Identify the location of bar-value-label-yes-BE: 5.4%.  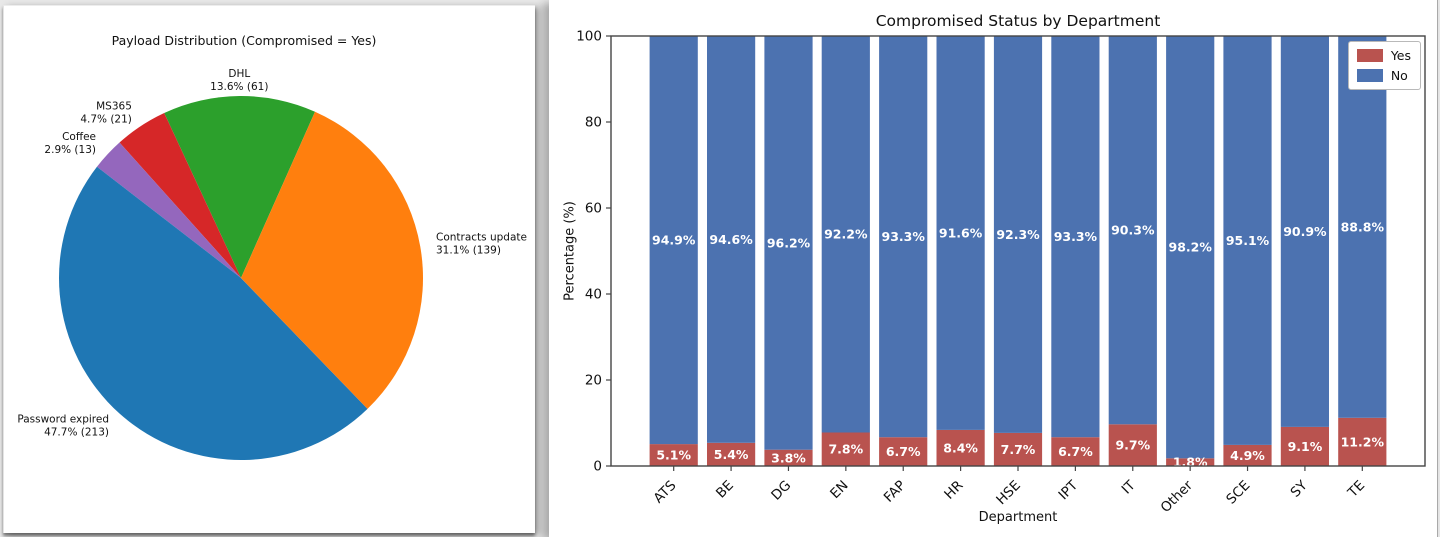
(731, 454).